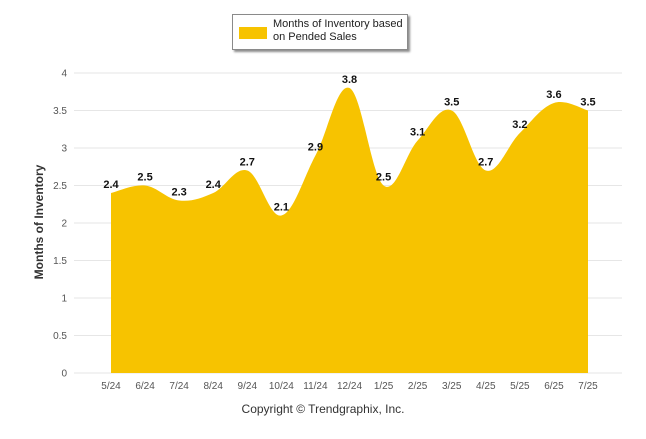 Image resolution: width=646 pixels, height=439 pixels. I want to click on data-label: 3.8, so click(349, 80).